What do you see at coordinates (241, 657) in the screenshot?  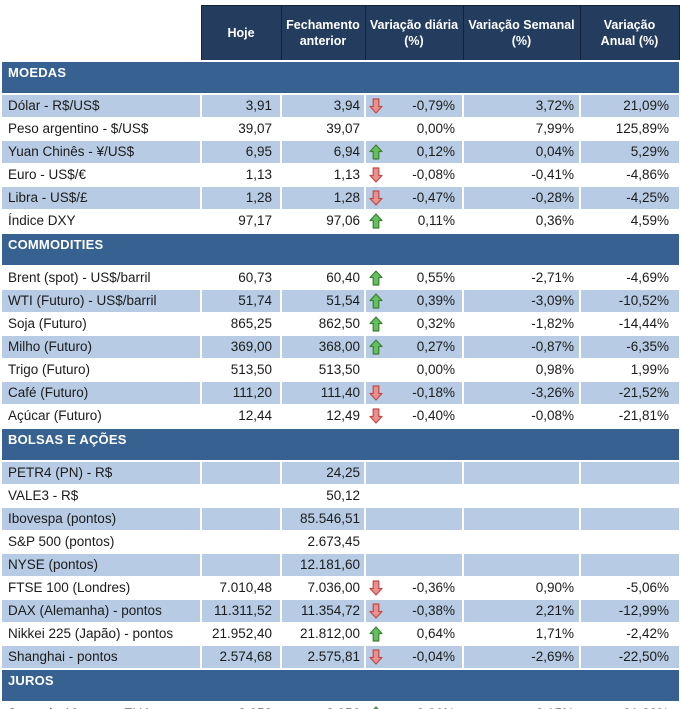 I see `today-value-cell: 2.574,68` at bounding box center [241, 657].